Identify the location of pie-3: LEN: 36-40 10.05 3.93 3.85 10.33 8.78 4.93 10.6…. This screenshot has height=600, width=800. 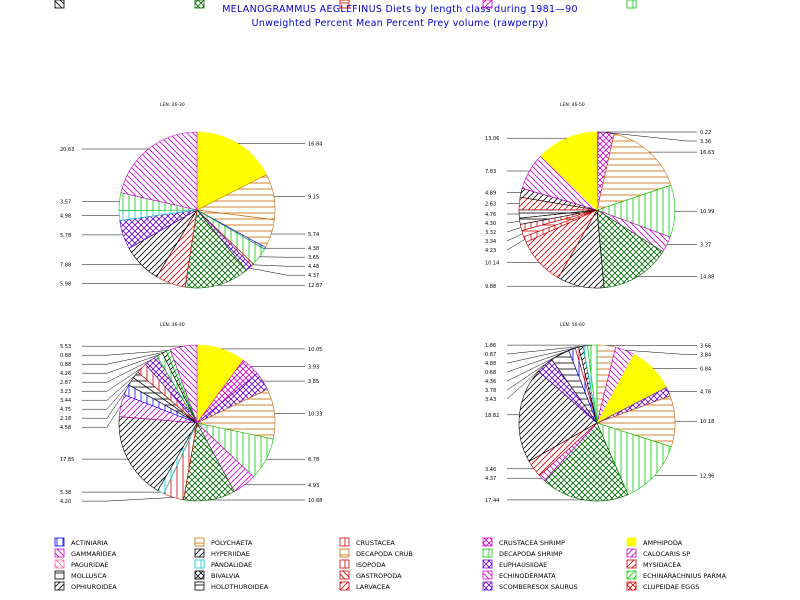
(191, 413).